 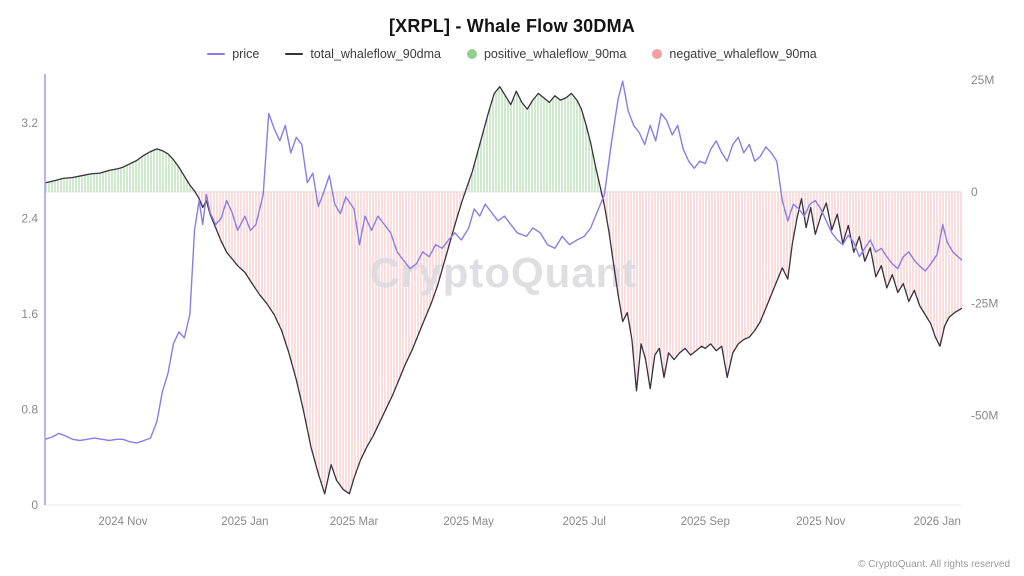 What do you see at coordinates (555, 54) in the screenshot?
I see `legend-label-positive-whaleflow: positive_whaleflow_90ma` at bounding box center [555, 54].